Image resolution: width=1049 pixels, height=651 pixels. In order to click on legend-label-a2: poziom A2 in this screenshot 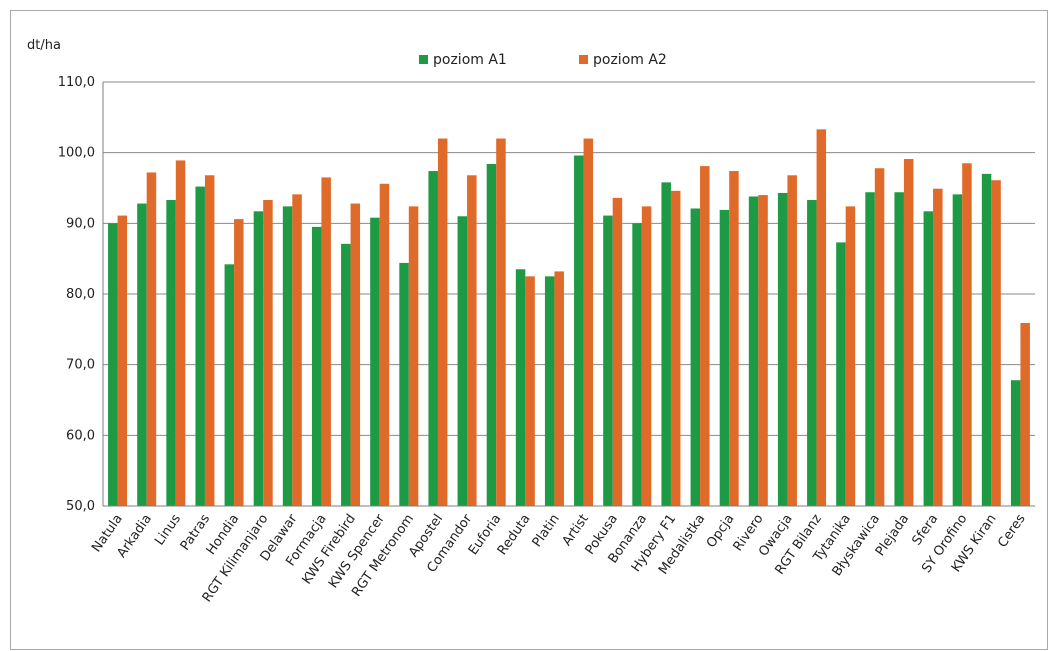, I will do `click(630, 60)`.